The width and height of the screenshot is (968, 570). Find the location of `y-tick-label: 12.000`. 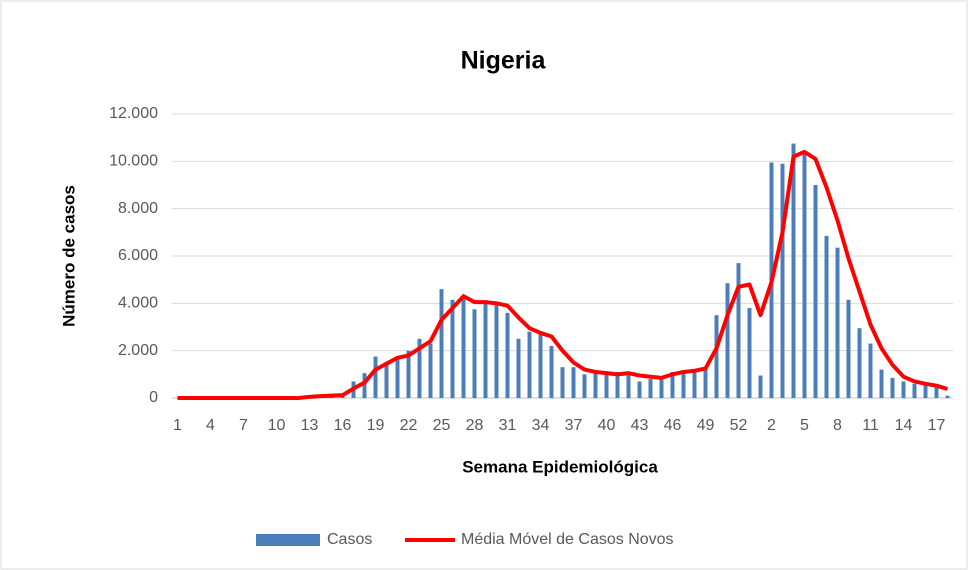

y-tick-label: 12.000 is located at coordinates (133, 113).